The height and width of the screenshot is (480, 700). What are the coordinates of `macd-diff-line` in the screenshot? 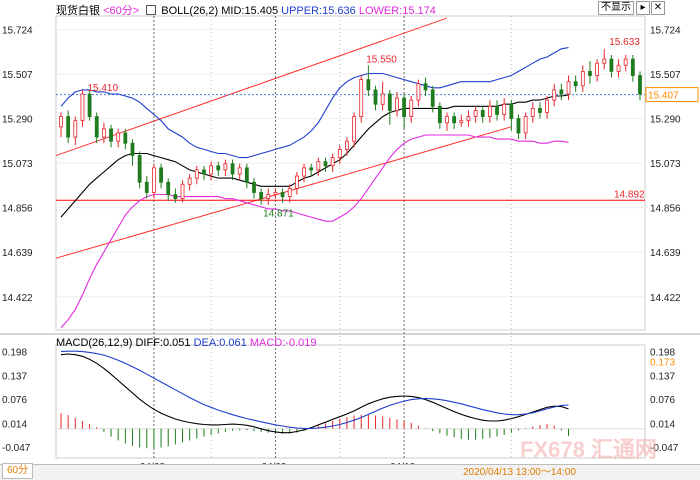 It's located at (314, 393).